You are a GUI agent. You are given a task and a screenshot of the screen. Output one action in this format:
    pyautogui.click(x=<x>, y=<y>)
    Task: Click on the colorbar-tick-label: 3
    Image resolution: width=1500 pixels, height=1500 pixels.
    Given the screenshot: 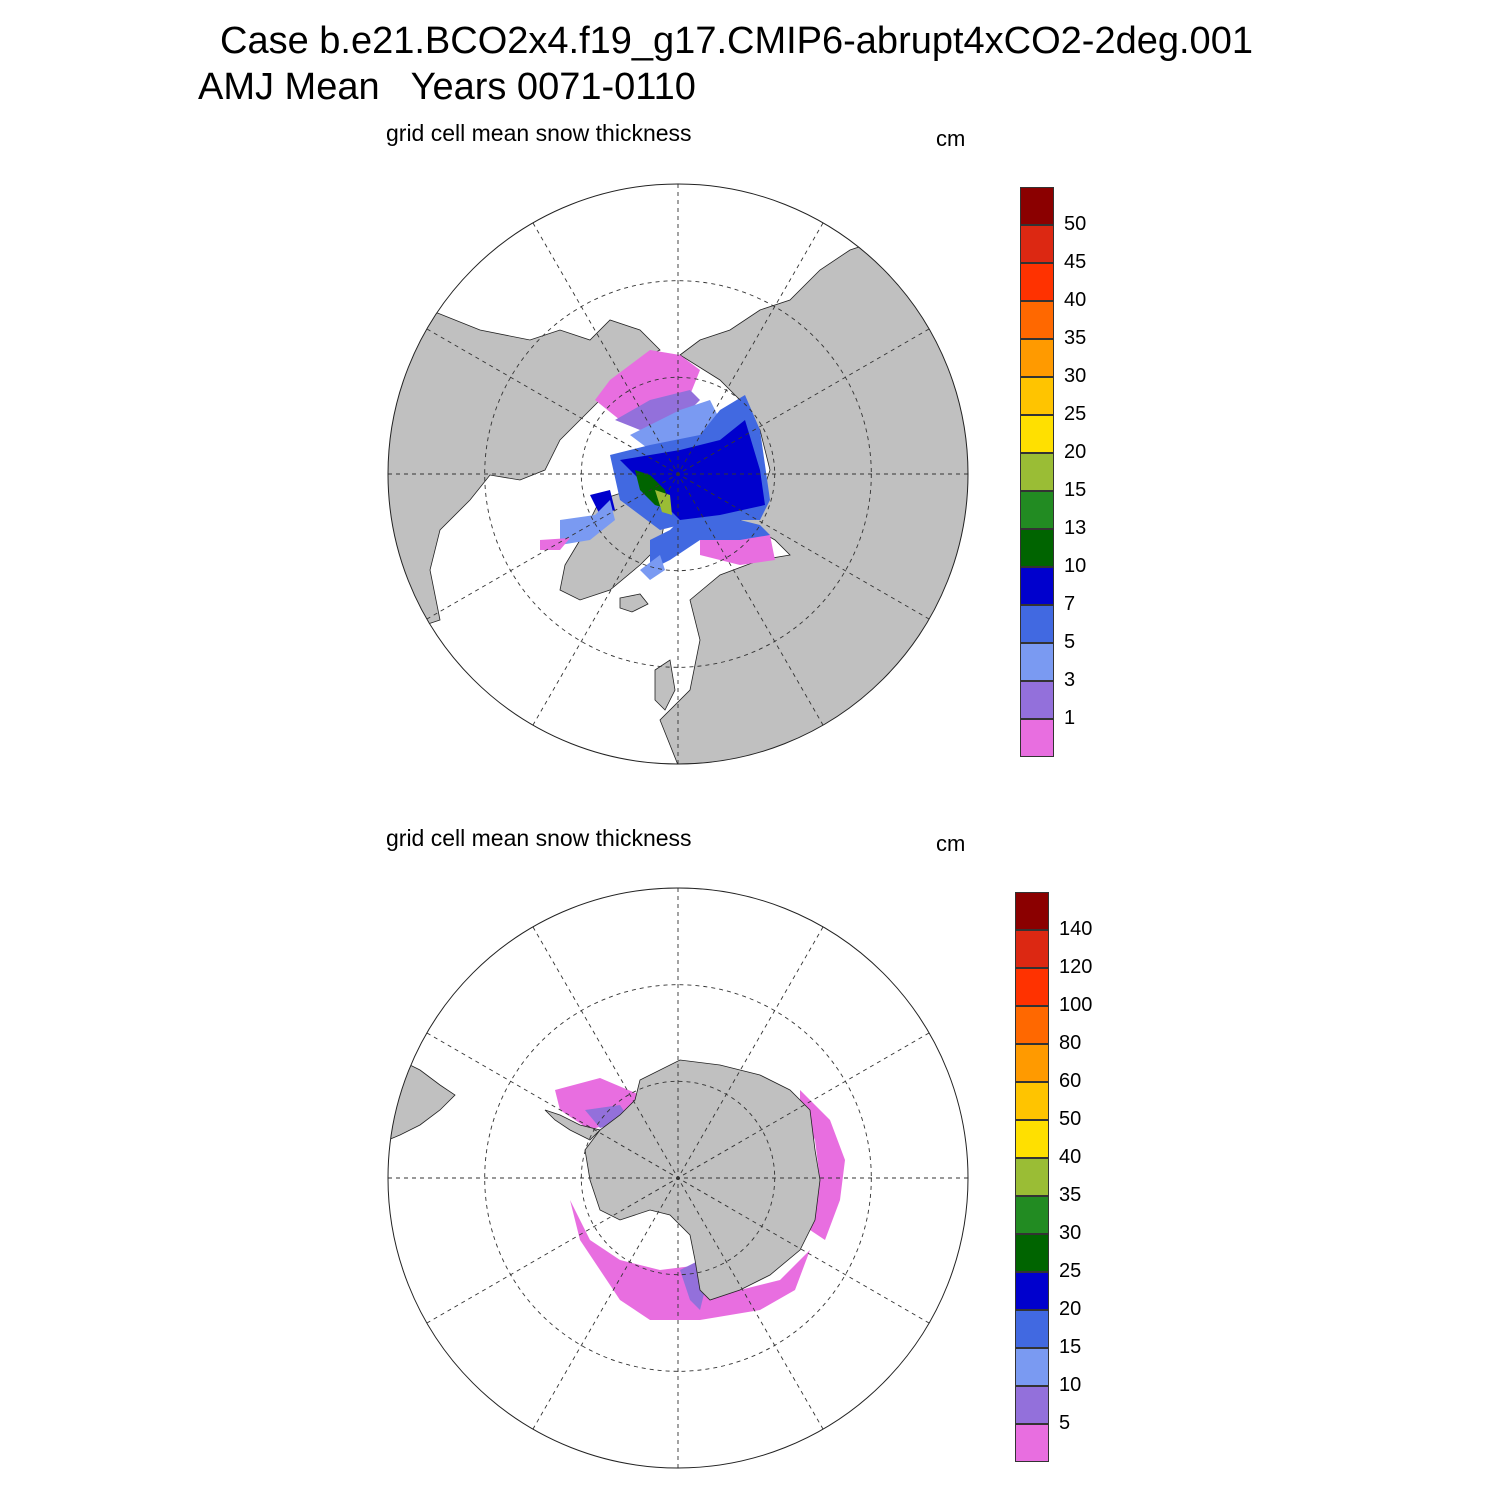 What is the action you would take?
    pyautogui.click(x=1070, y=680)
    